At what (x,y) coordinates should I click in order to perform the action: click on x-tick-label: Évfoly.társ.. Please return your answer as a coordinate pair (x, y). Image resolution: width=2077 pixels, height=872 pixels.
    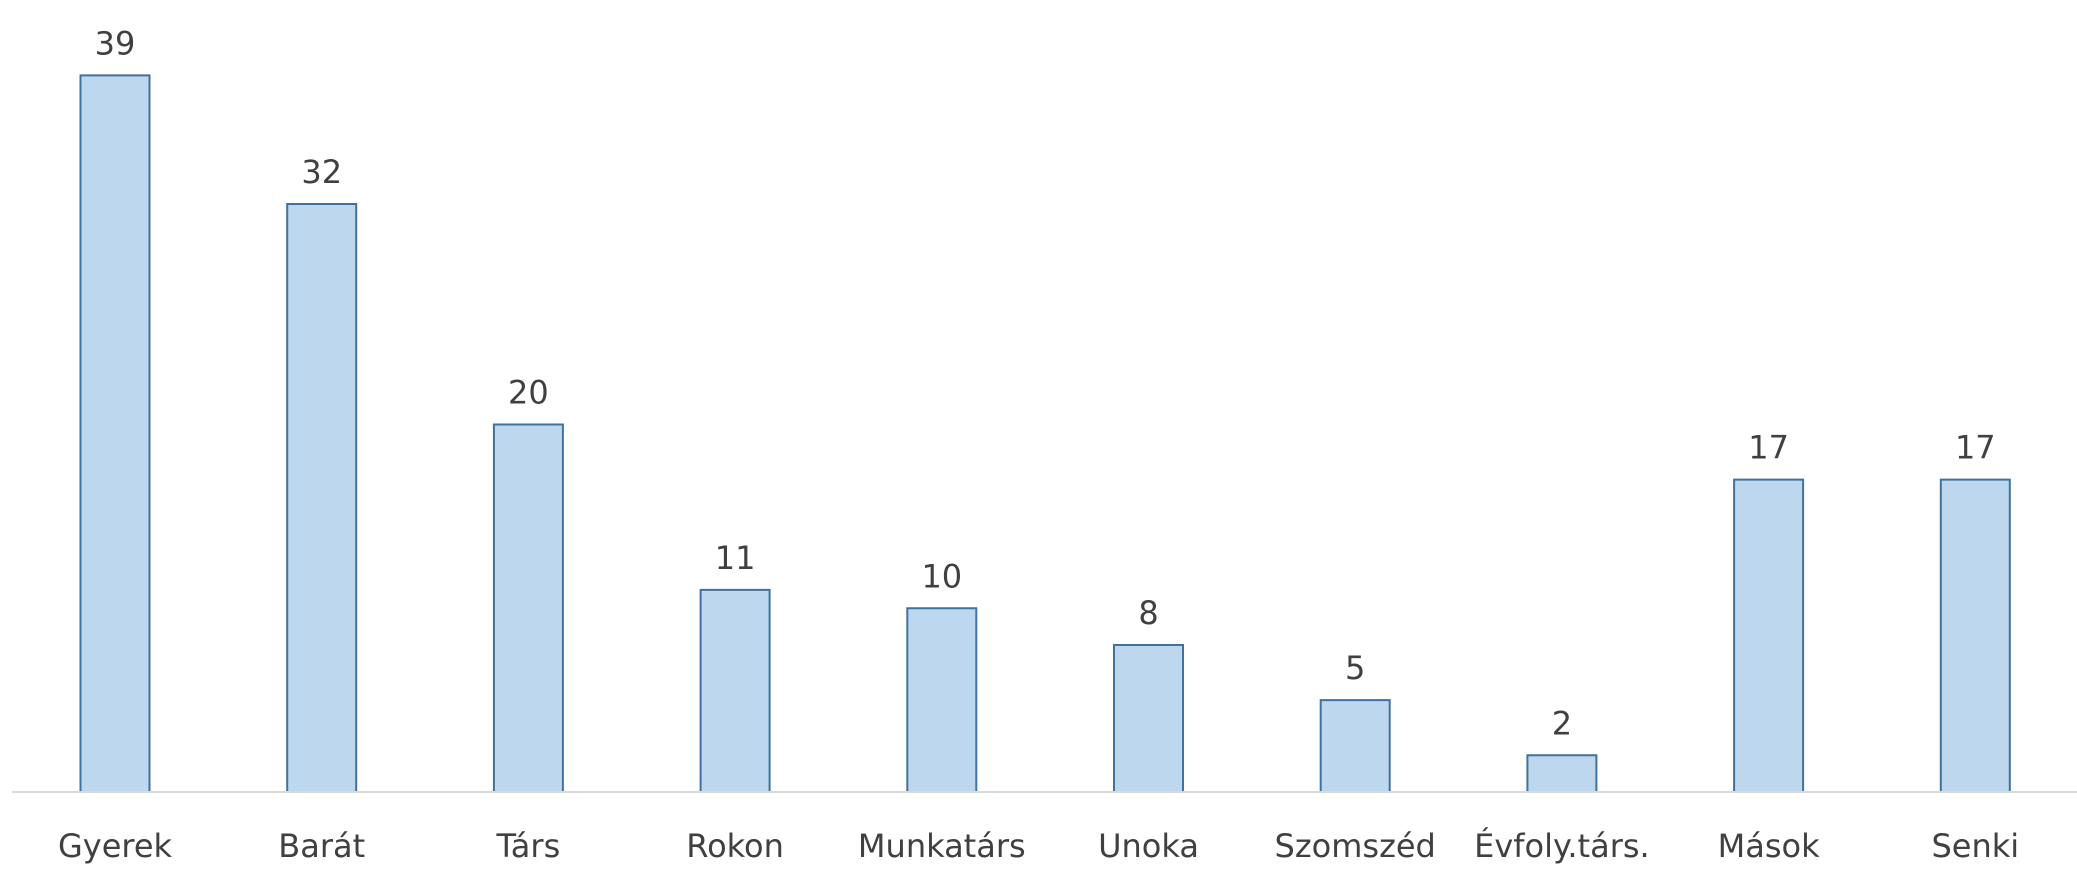
    Looking at the image, I should click on (1562, 846).